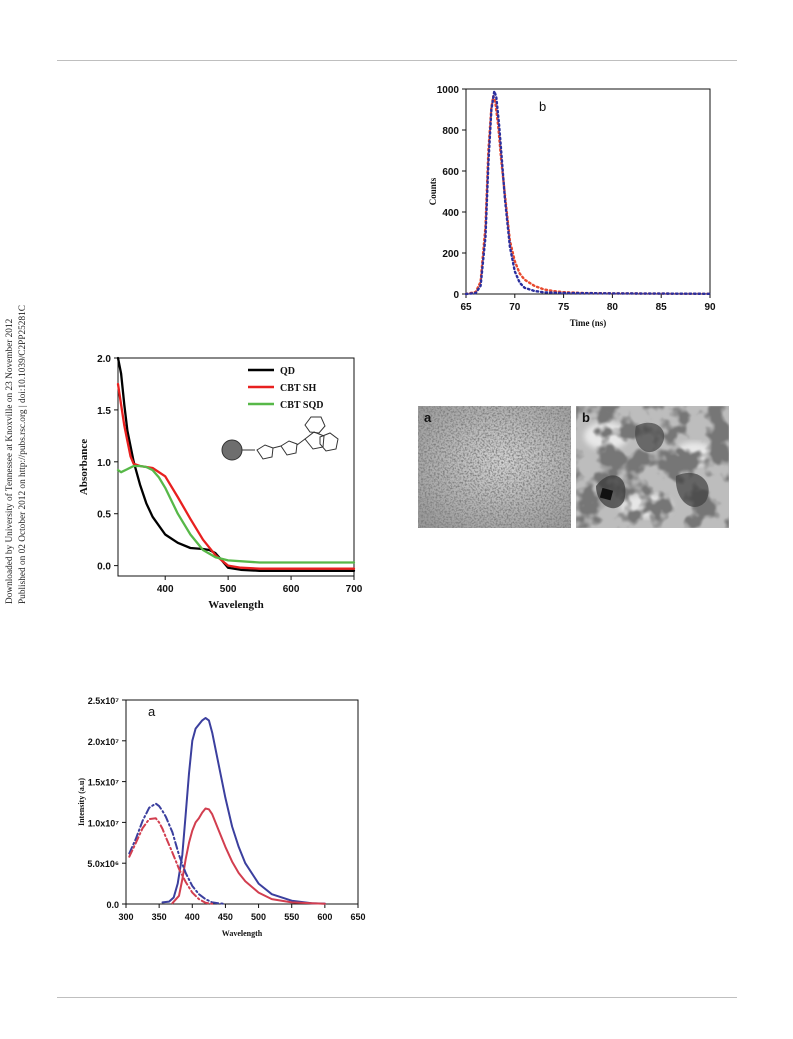 The height and width of the screenshot is (1039, 793). Describe the element at coordinates (291, 917) in the screenshot. I see `x-tick-label: 550` at that location.